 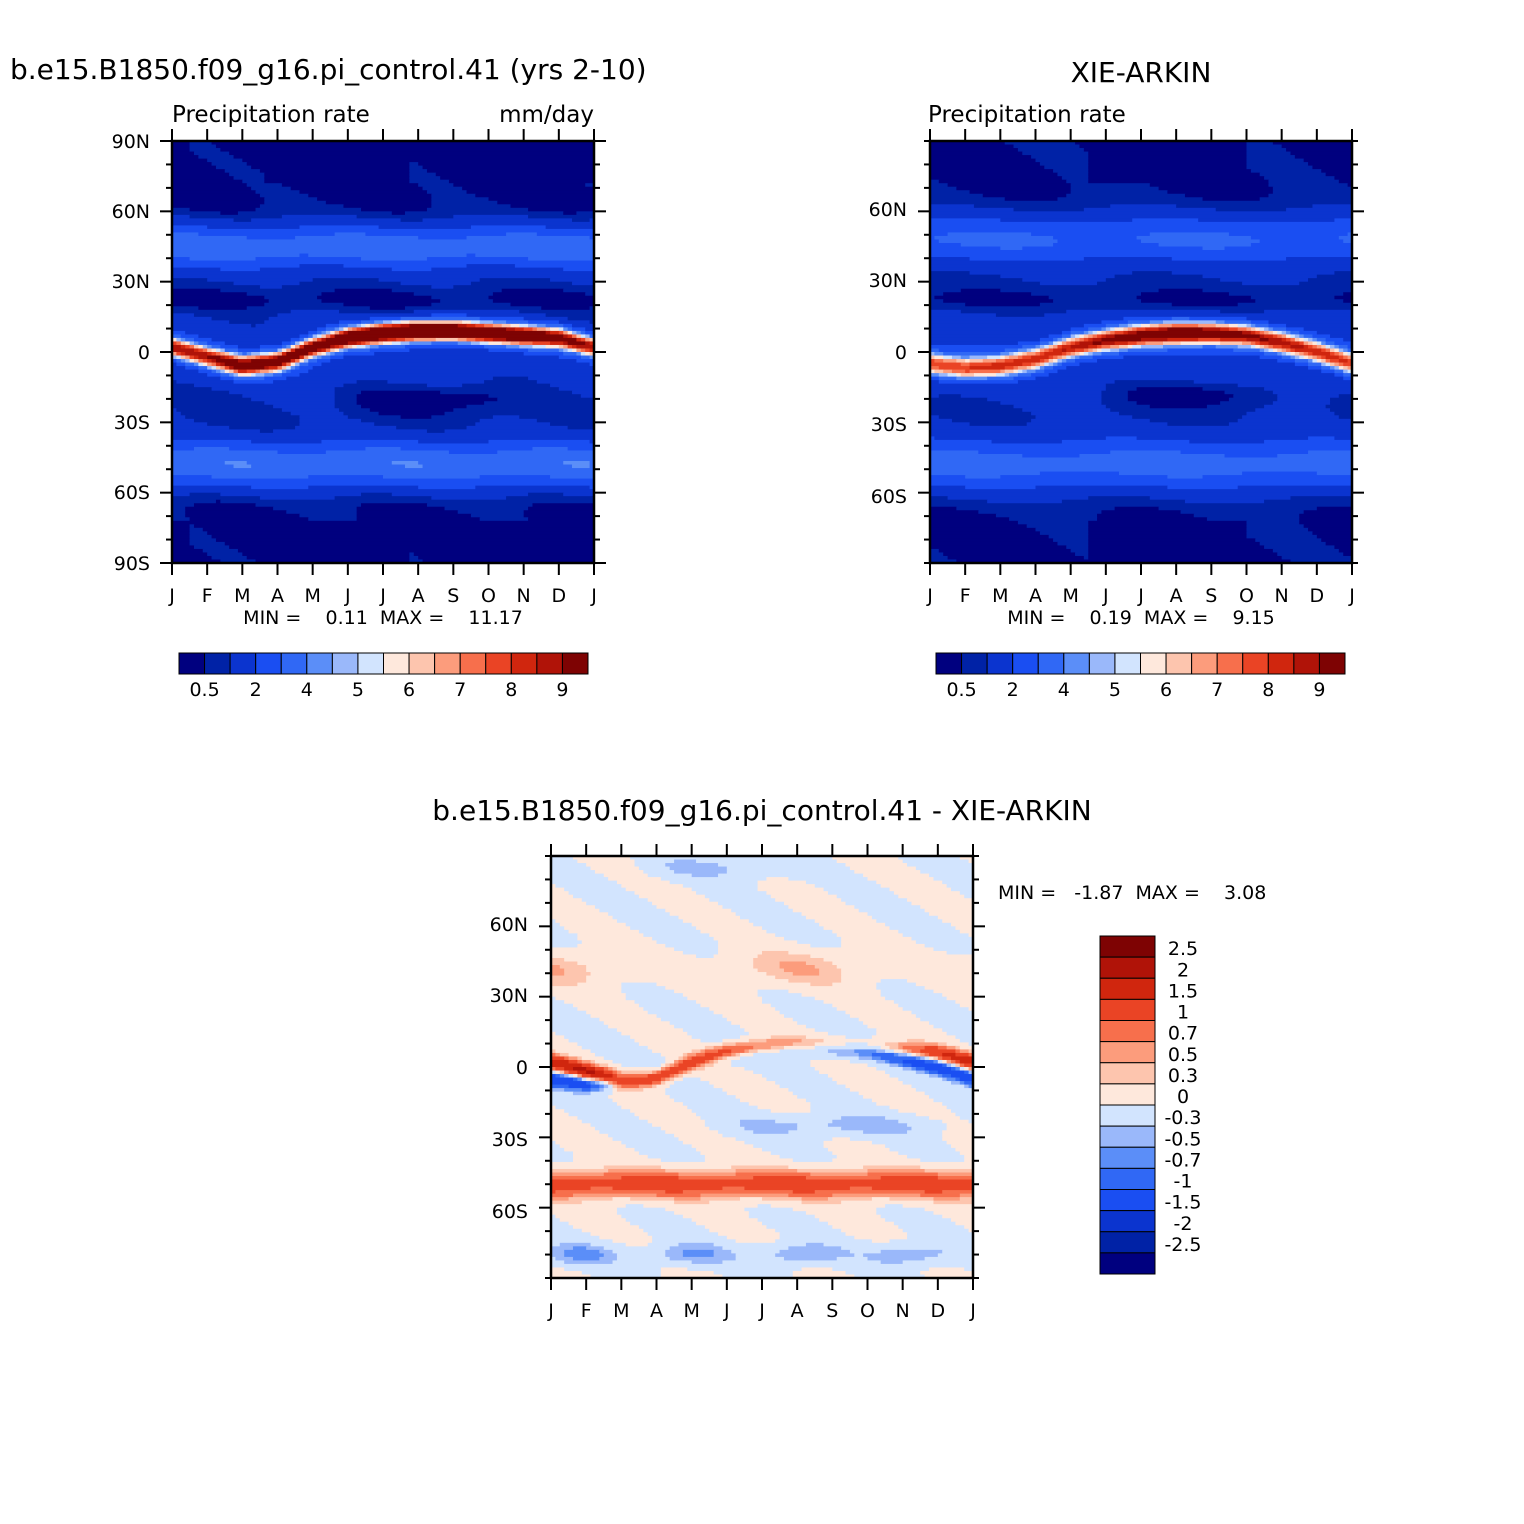 I want to click on month-label: S, so click(x=453, y=596).